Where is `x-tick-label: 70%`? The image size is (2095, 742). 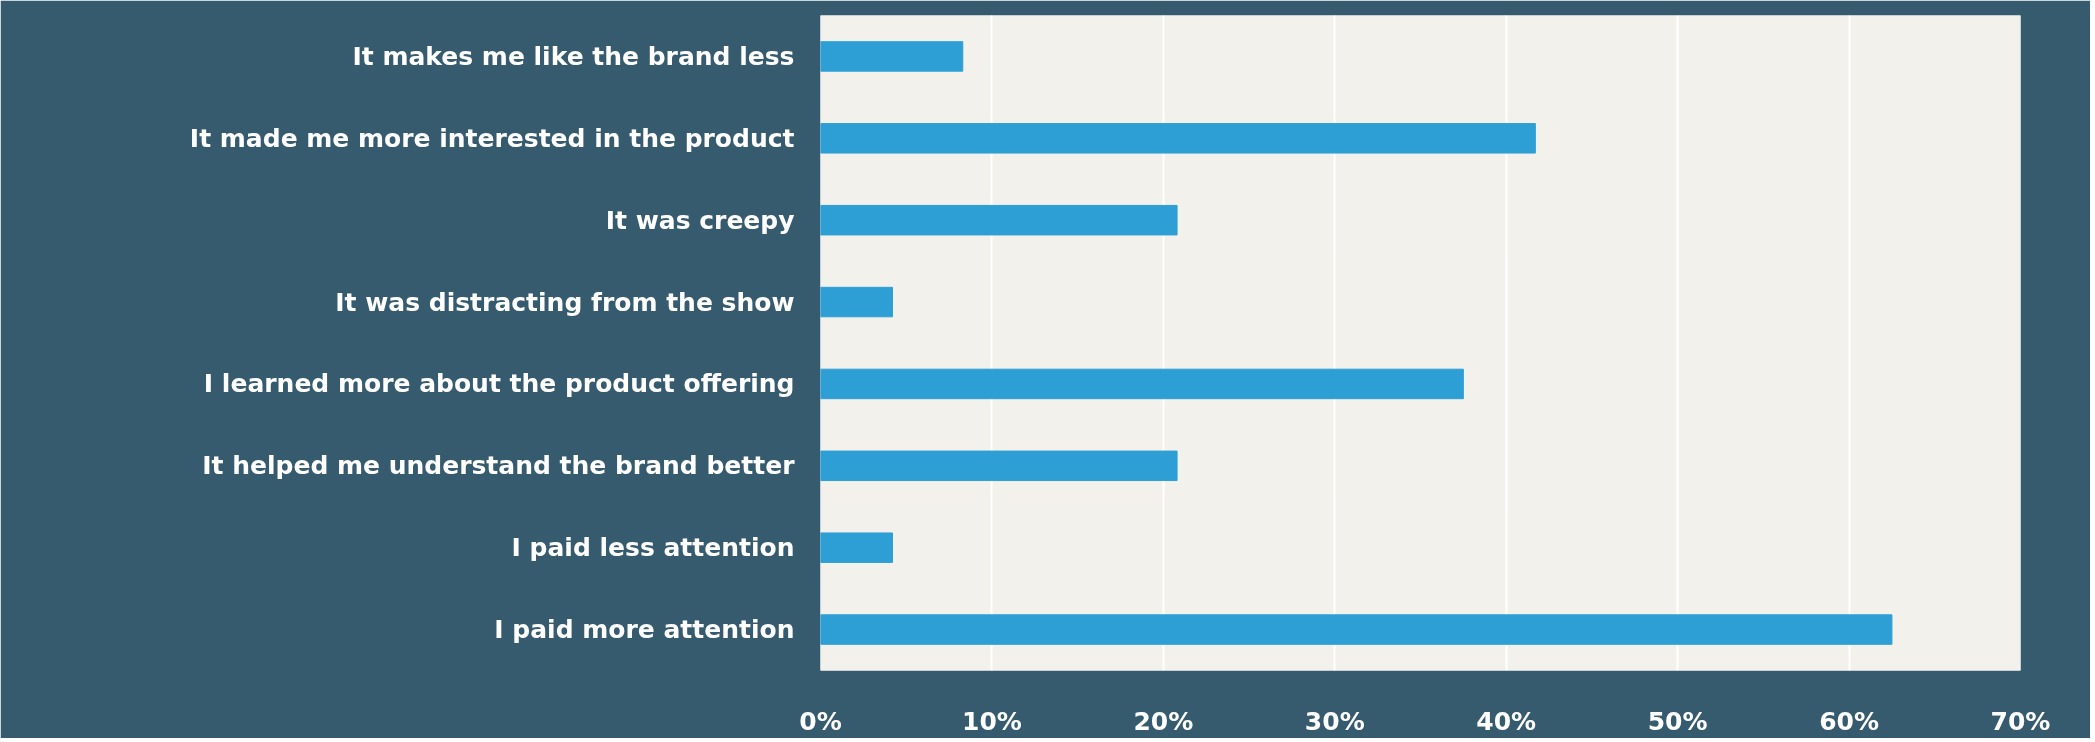 x-tick-label: 70% is located at coordinates (2020, 721).